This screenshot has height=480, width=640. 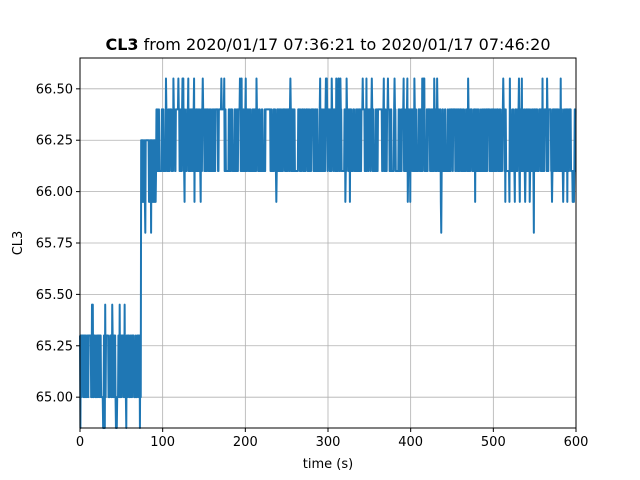 I want to click on x-axis-label: time (s), so click(x=328, y=464).